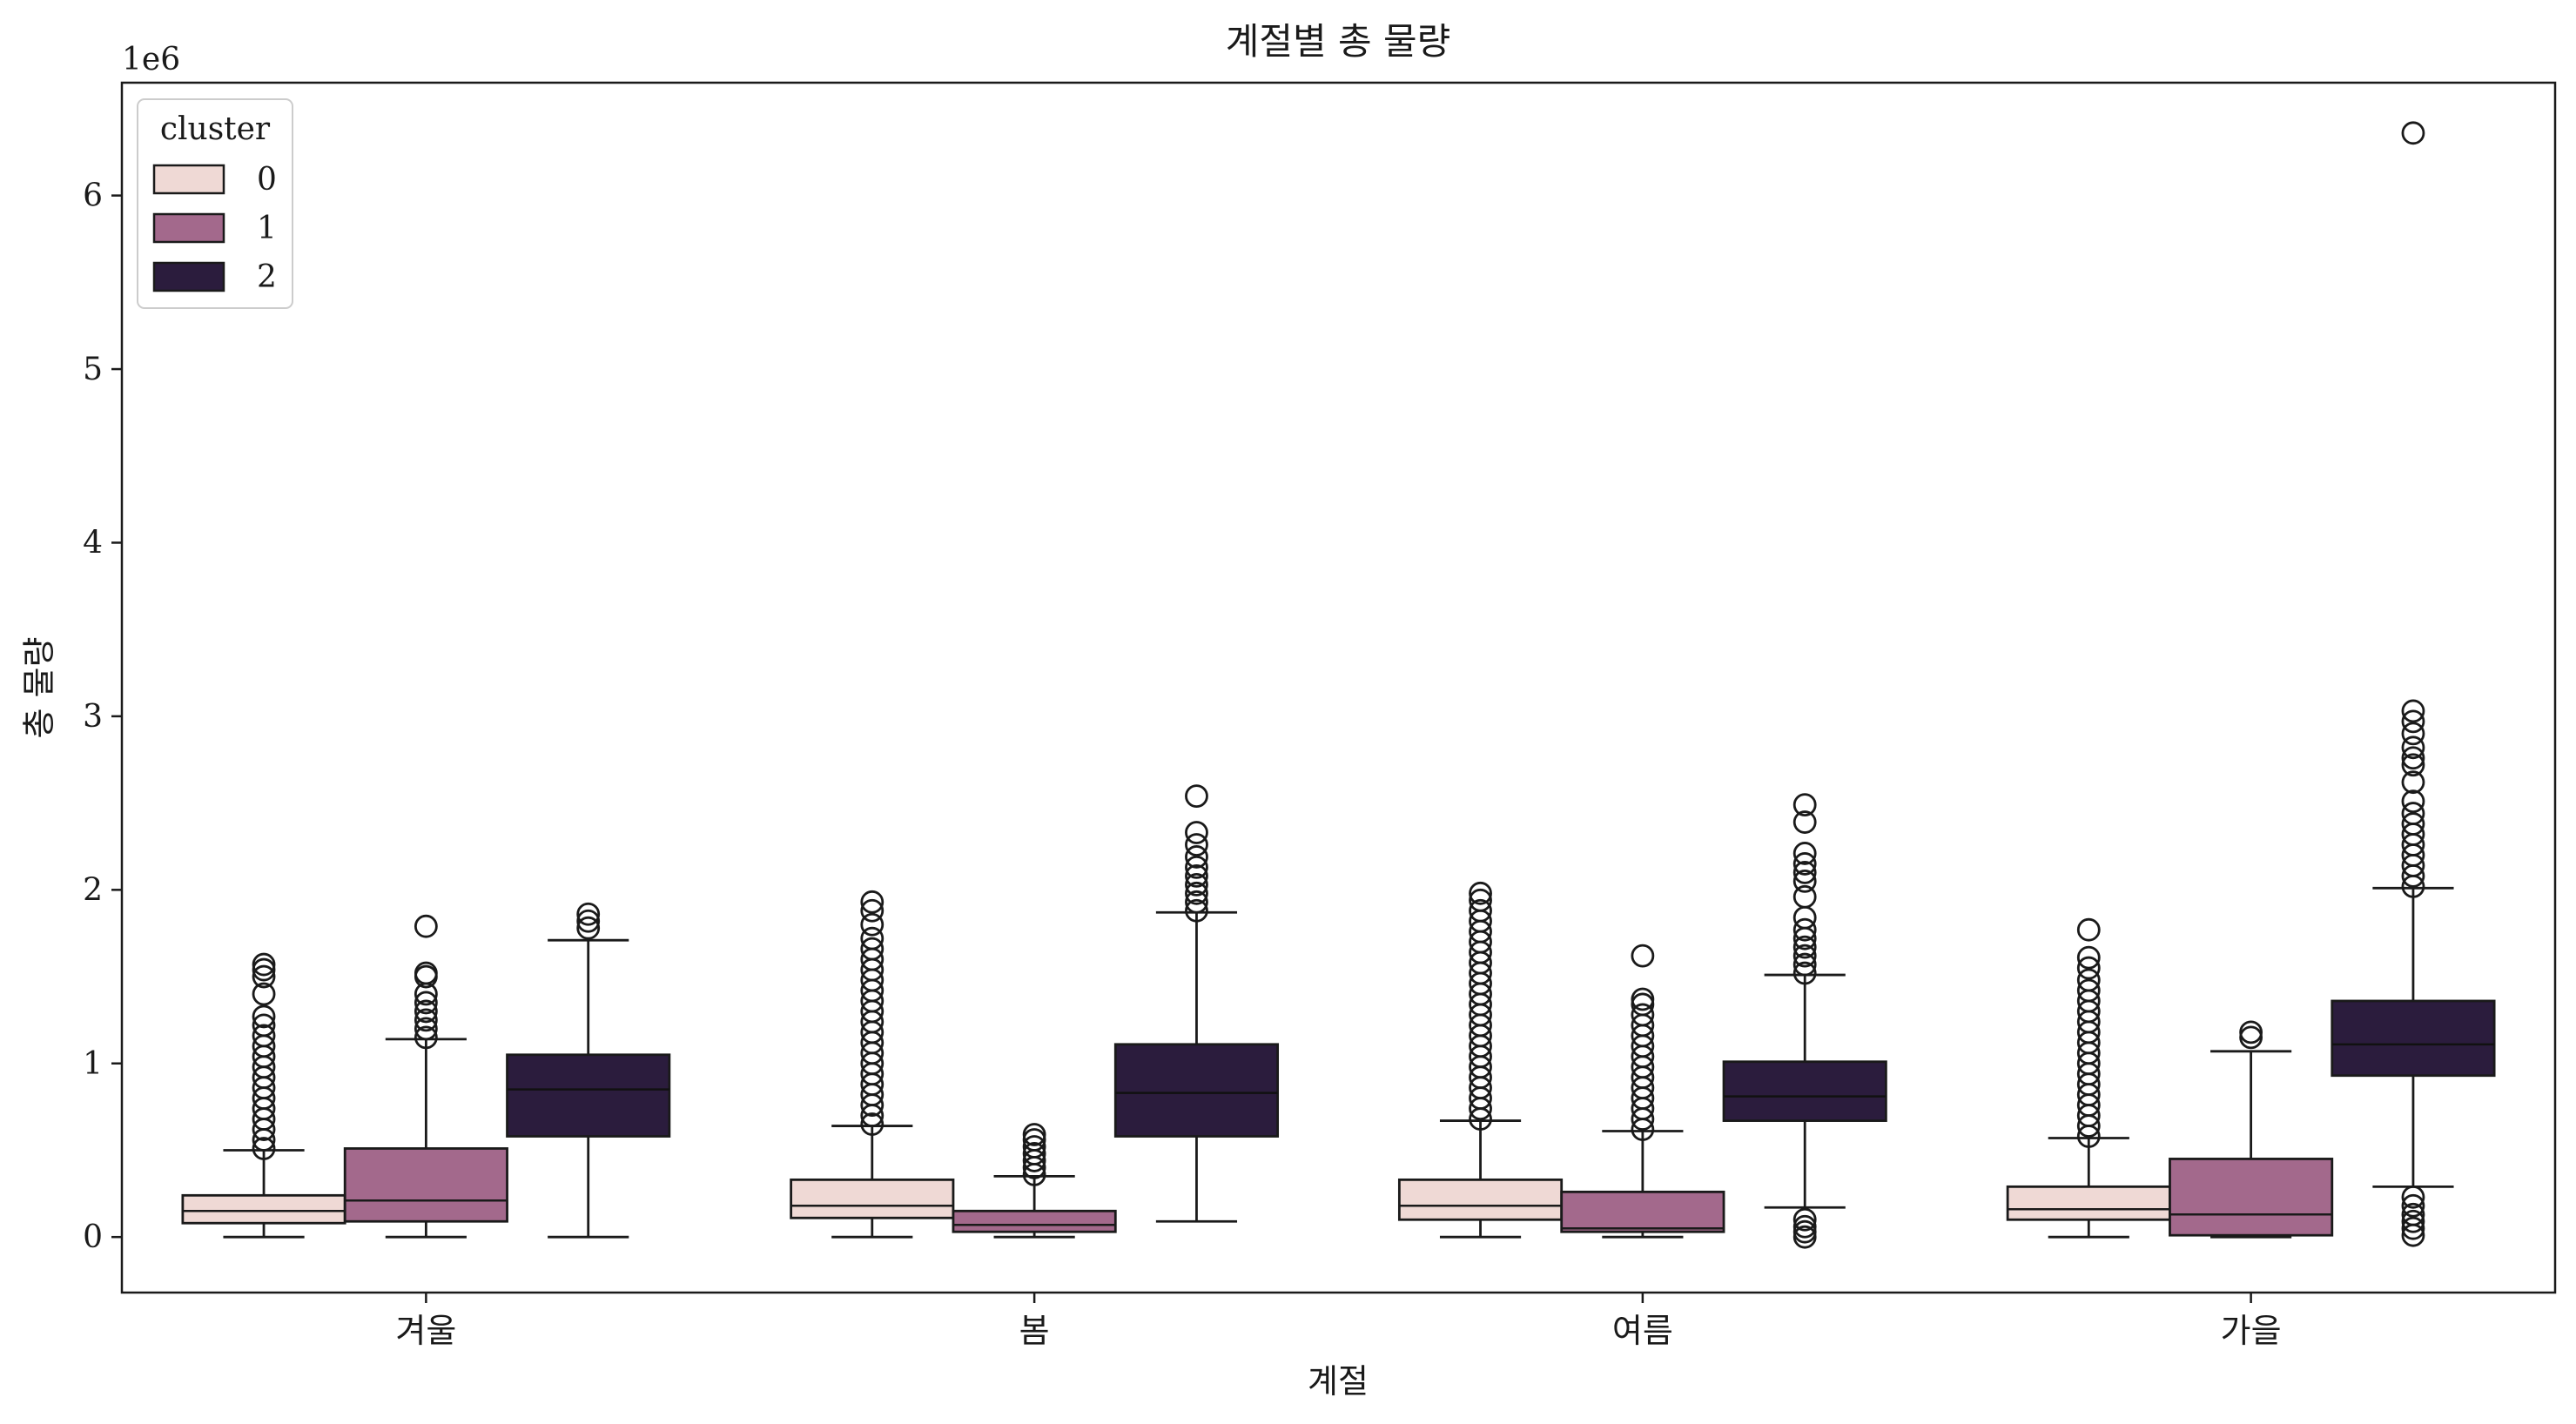  What do you see at coordinates (93, 890) in the screenshot?
I see `y-tick-label: 2` at bounding box center [93, 890].